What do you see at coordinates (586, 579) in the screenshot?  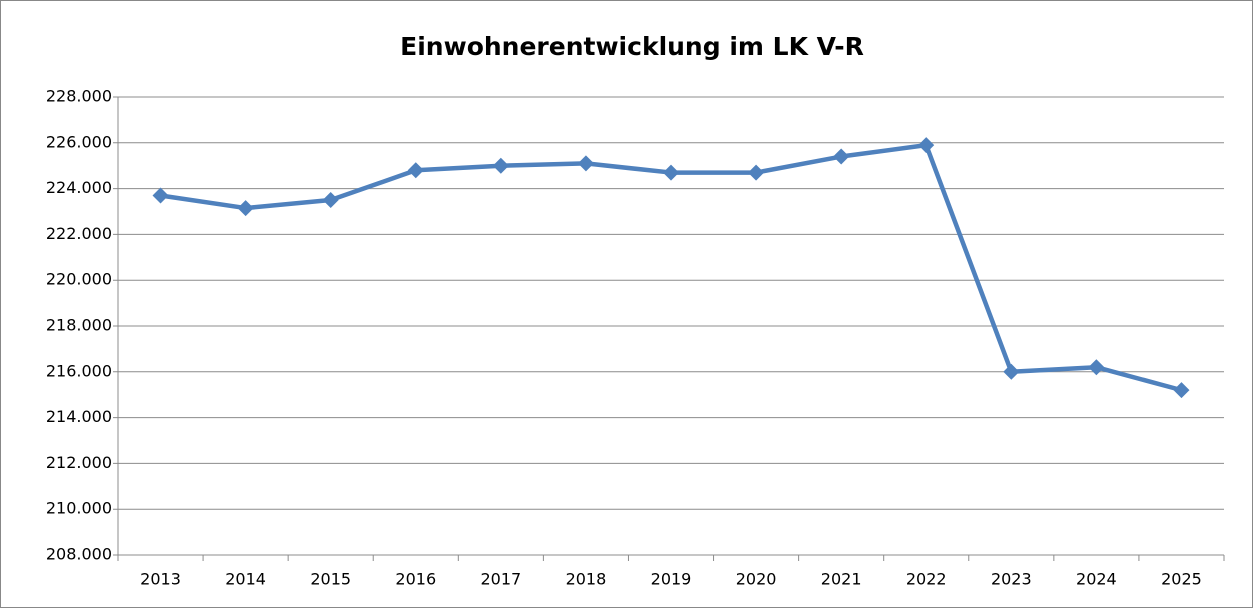 I see `x-tick-label: 2018` at bounding box center [586, 579].